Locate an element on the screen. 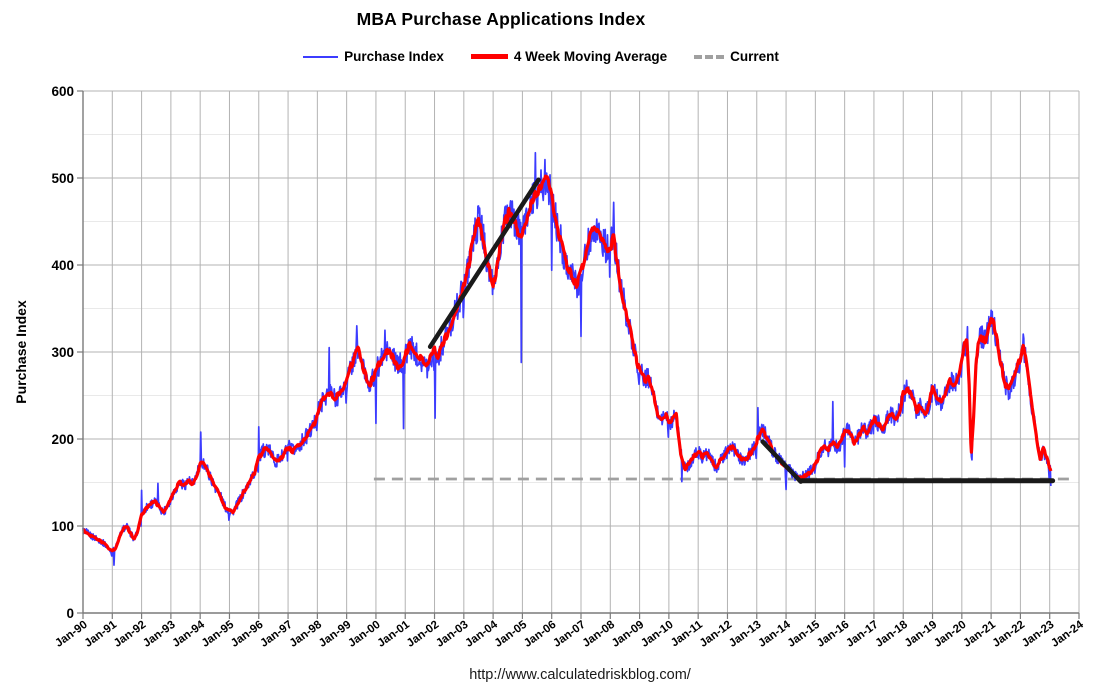 The image size is (1094, 696). svg-text: Jan-04 is located at coordinates (481, 633).